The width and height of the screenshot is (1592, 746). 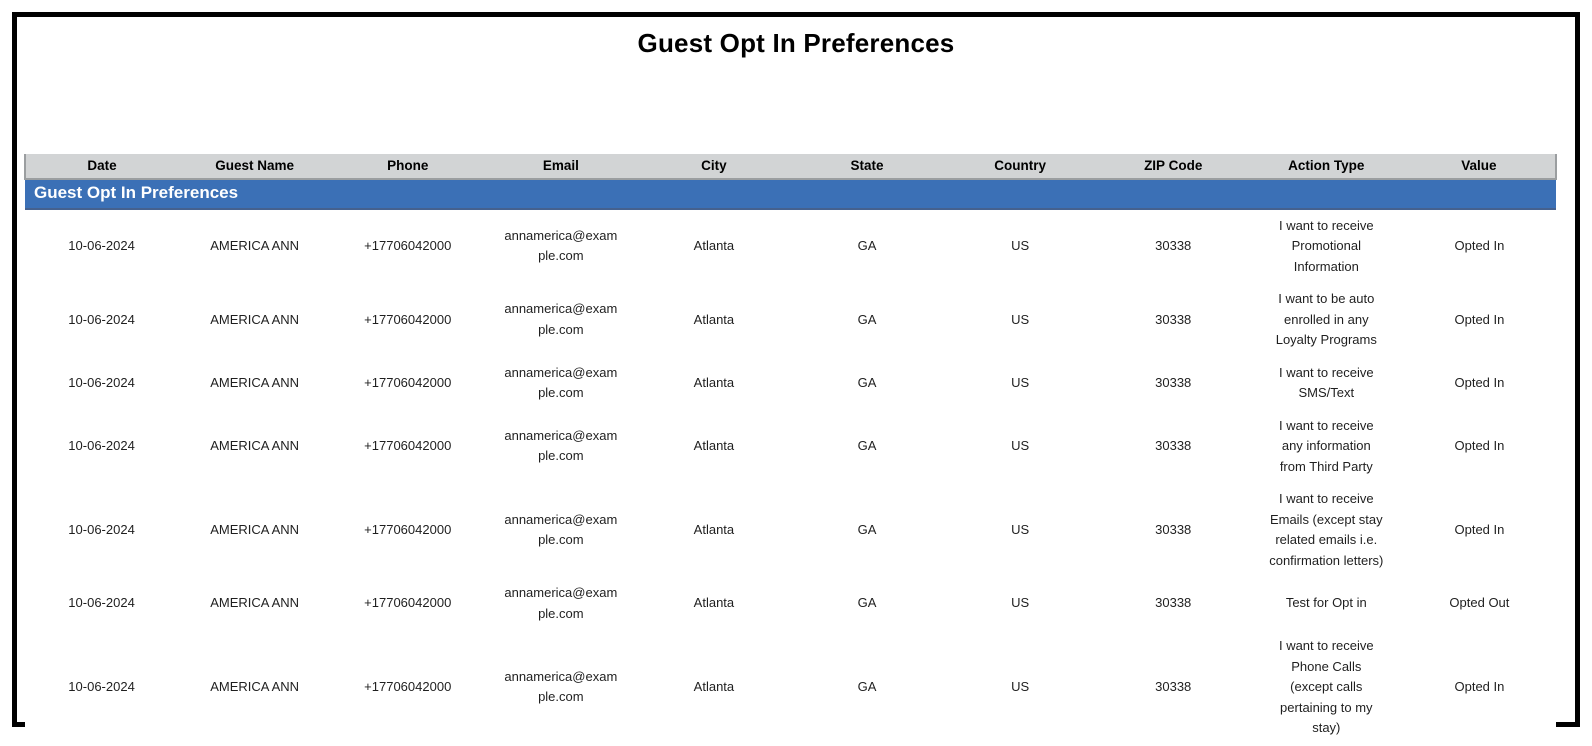 I want to click on column-header-action-type: Action Type, so click(x=1326, y=167).